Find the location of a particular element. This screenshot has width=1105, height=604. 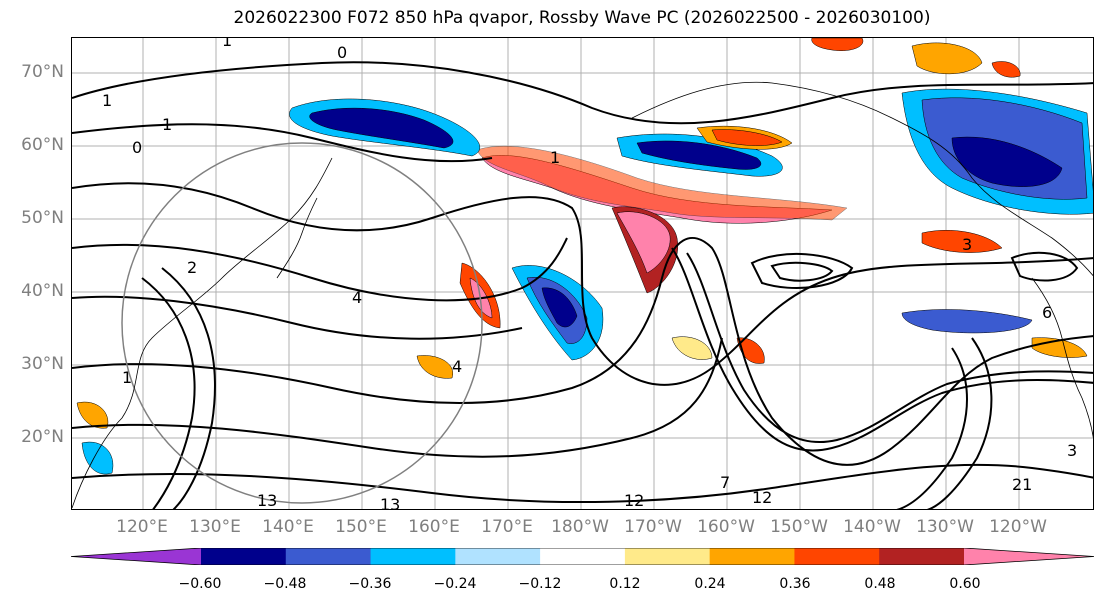

lon-label-170w: 170°W is located at coordinates (653, 527).